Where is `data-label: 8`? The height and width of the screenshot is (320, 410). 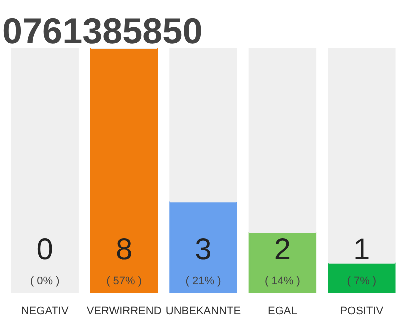
data-label: 8 is located at coordinates (124, 250).